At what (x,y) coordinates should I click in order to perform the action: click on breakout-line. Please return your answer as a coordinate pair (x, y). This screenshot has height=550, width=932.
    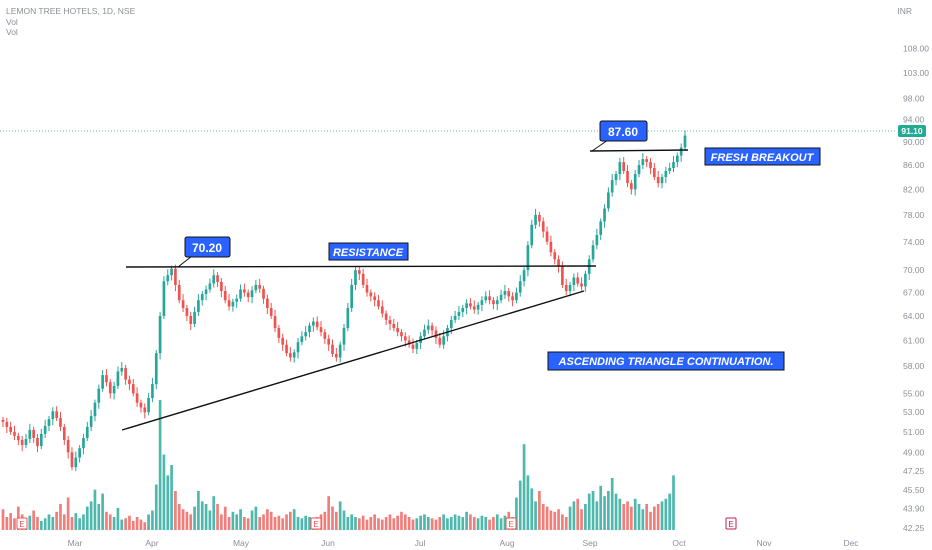
    Looking at the image, I should click on (639, 150).